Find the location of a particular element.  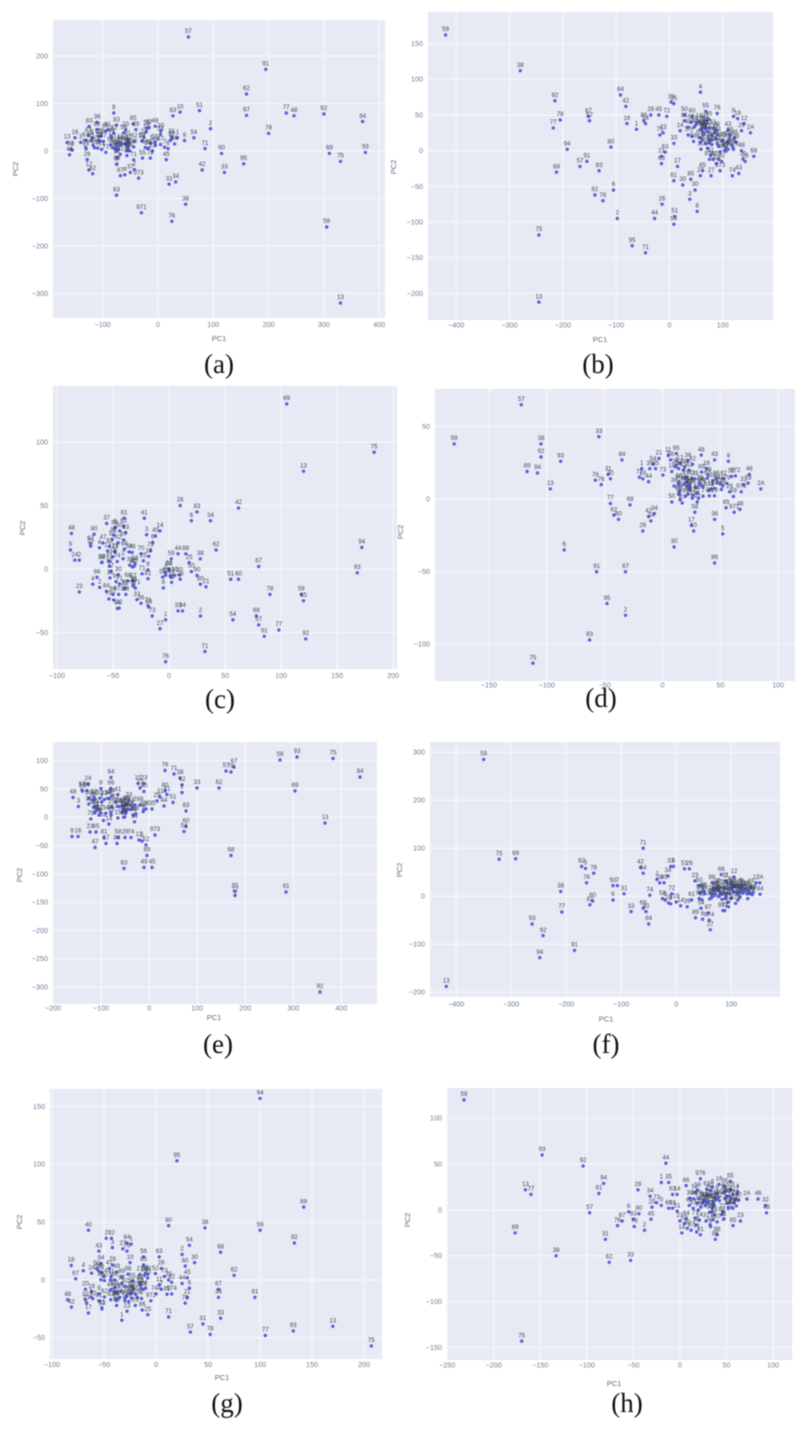

svg-text: 58 is located at coordinates (116, 1300).